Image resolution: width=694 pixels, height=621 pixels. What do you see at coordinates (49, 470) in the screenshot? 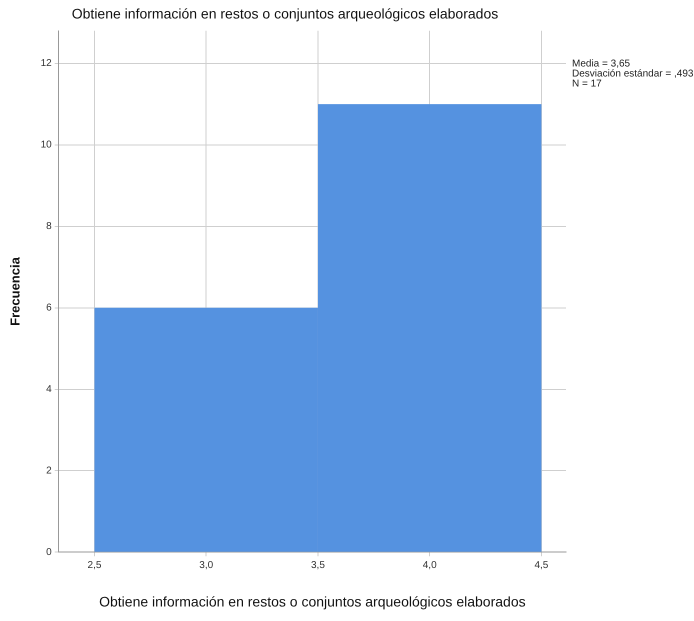
I see `y-tick-label: 2` at bounding box center [49, 470].